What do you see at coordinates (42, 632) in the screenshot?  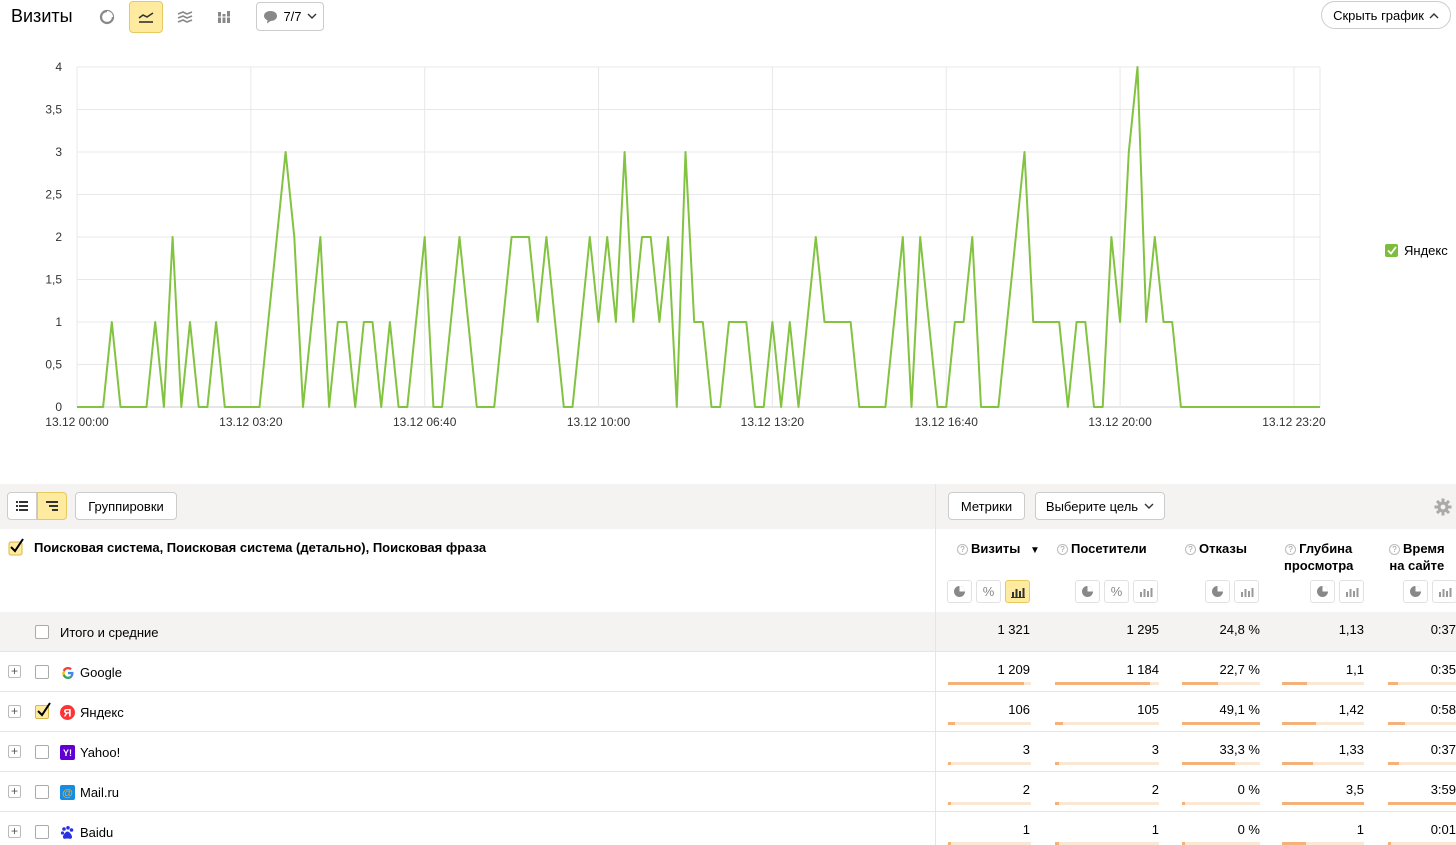 I see `total-row-checkbox` at bounding box center [42, 632].